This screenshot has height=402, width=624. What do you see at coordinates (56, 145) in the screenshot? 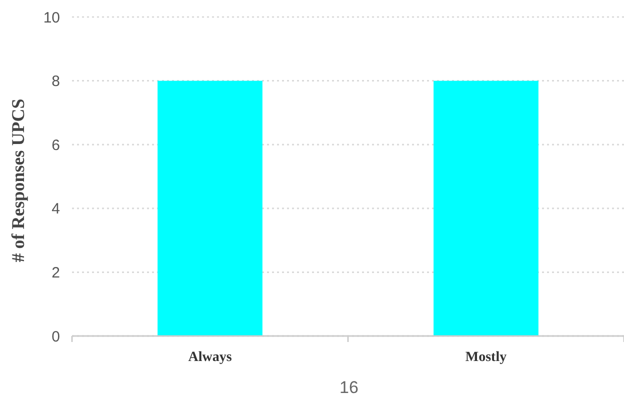
I see `y-tick-label: 6` at bounding box center [56, 145].